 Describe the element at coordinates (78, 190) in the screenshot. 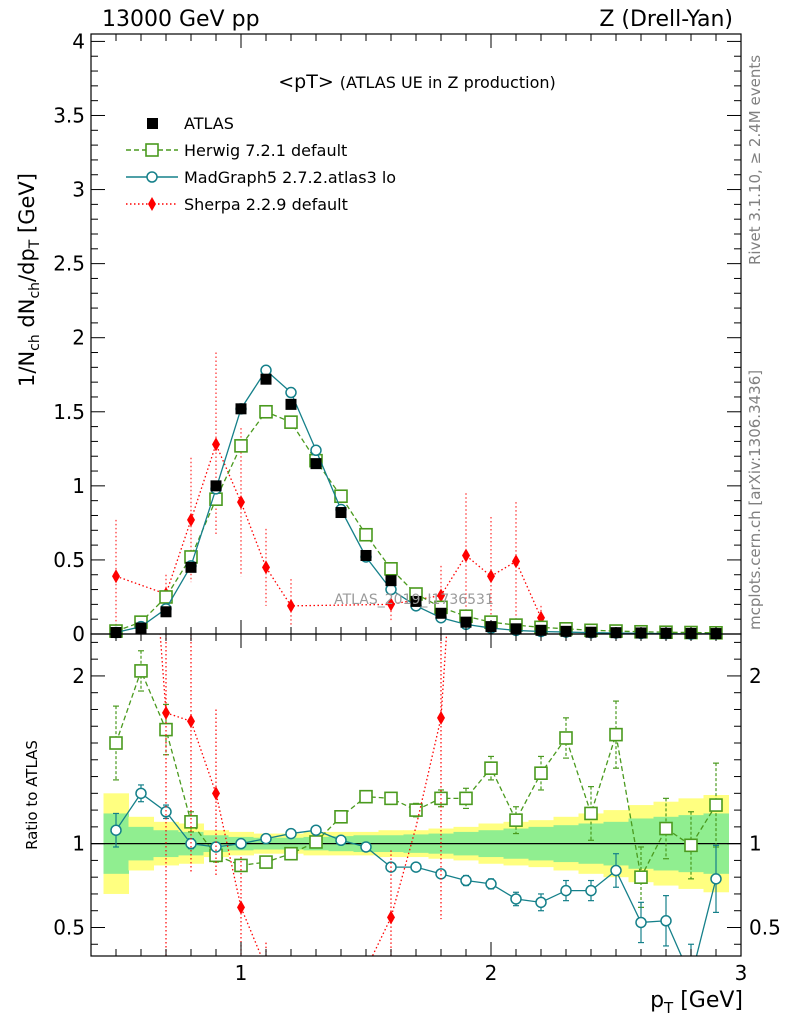

I see `y-tick-label: 3` at that location.